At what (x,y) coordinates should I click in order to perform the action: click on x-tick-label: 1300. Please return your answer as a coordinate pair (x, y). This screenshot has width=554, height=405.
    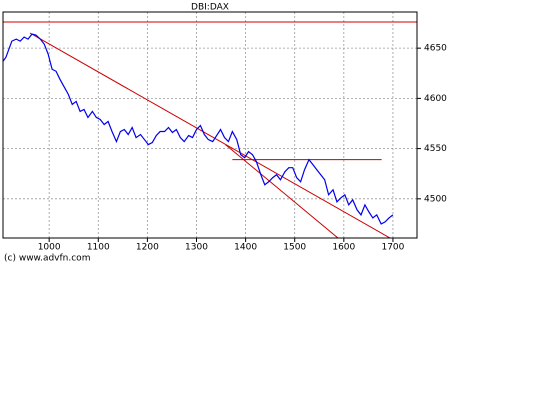
    Looking at the image, I should click on (196, 248).